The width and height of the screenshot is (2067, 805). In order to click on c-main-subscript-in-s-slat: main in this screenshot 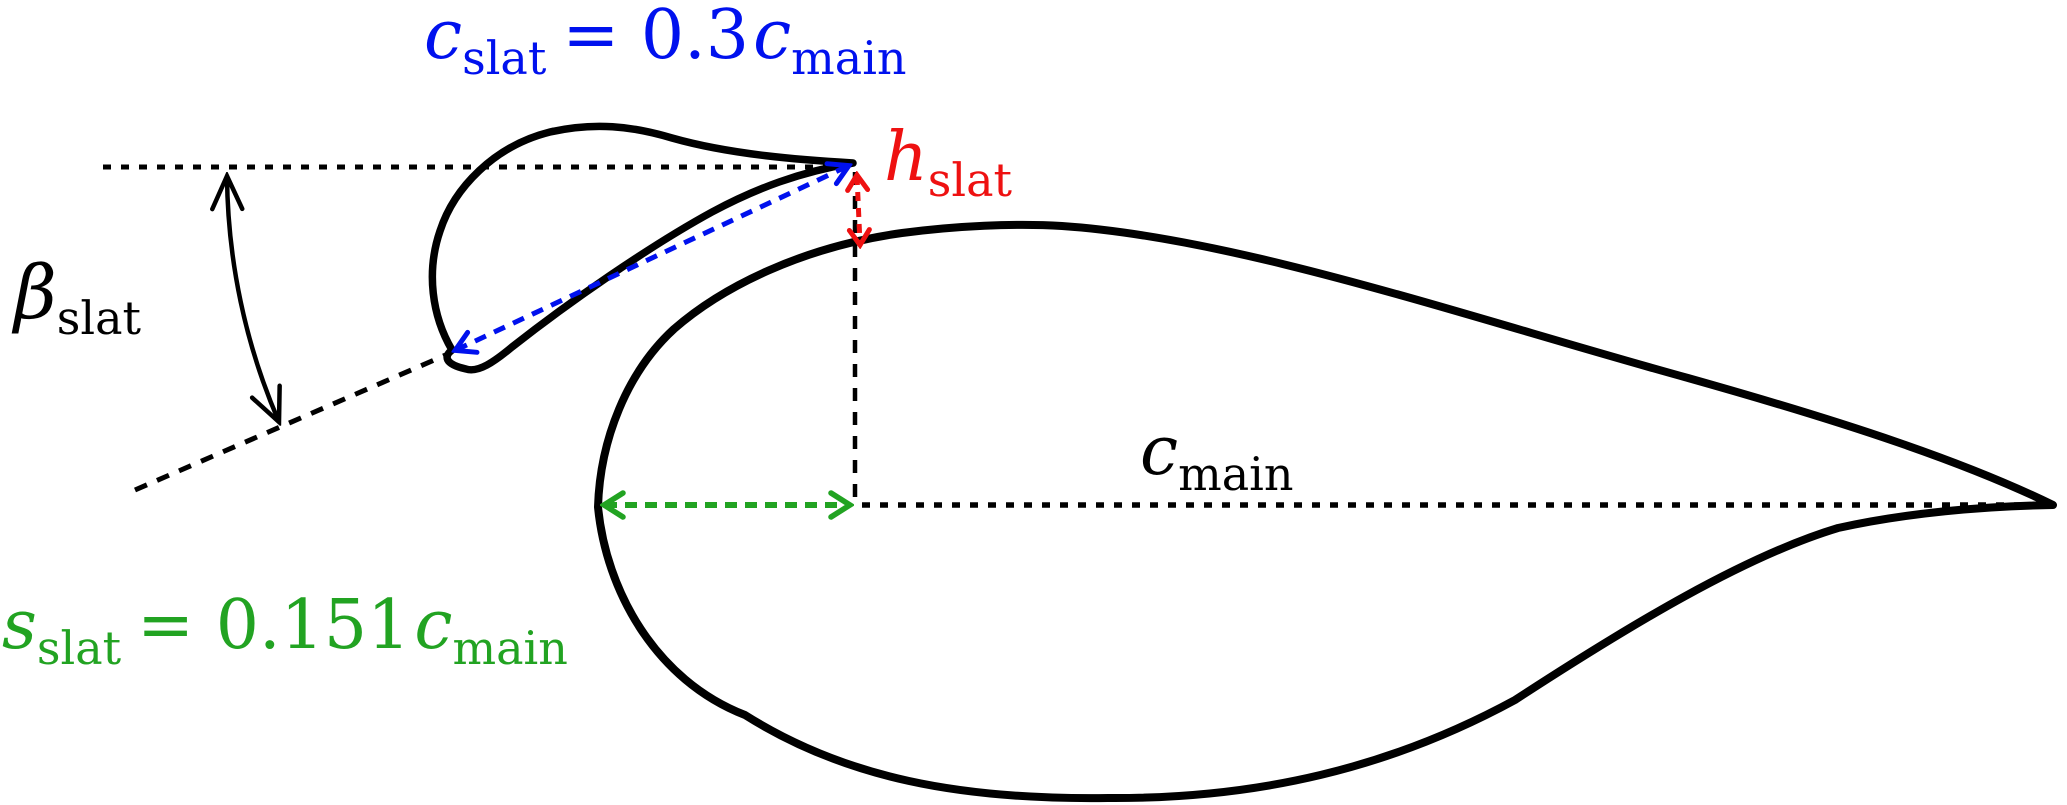, I will do `click(510, 648)`.